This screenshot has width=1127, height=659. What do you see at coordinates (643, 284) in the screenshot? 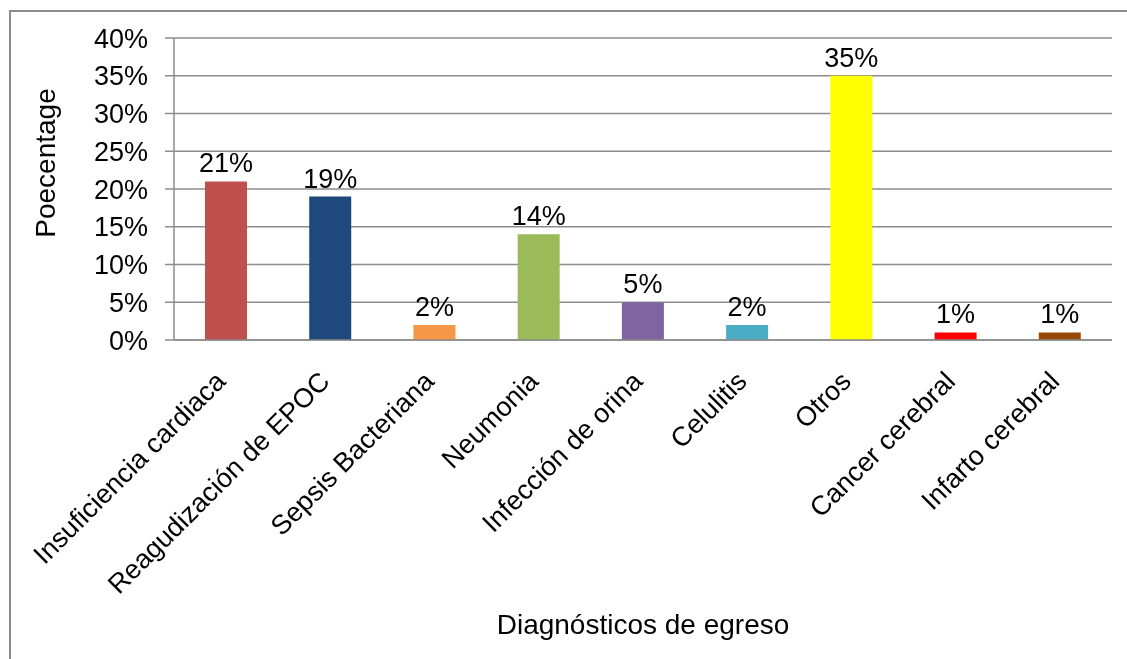
I see `data-label: 5%` at bounding box center [643, 284].